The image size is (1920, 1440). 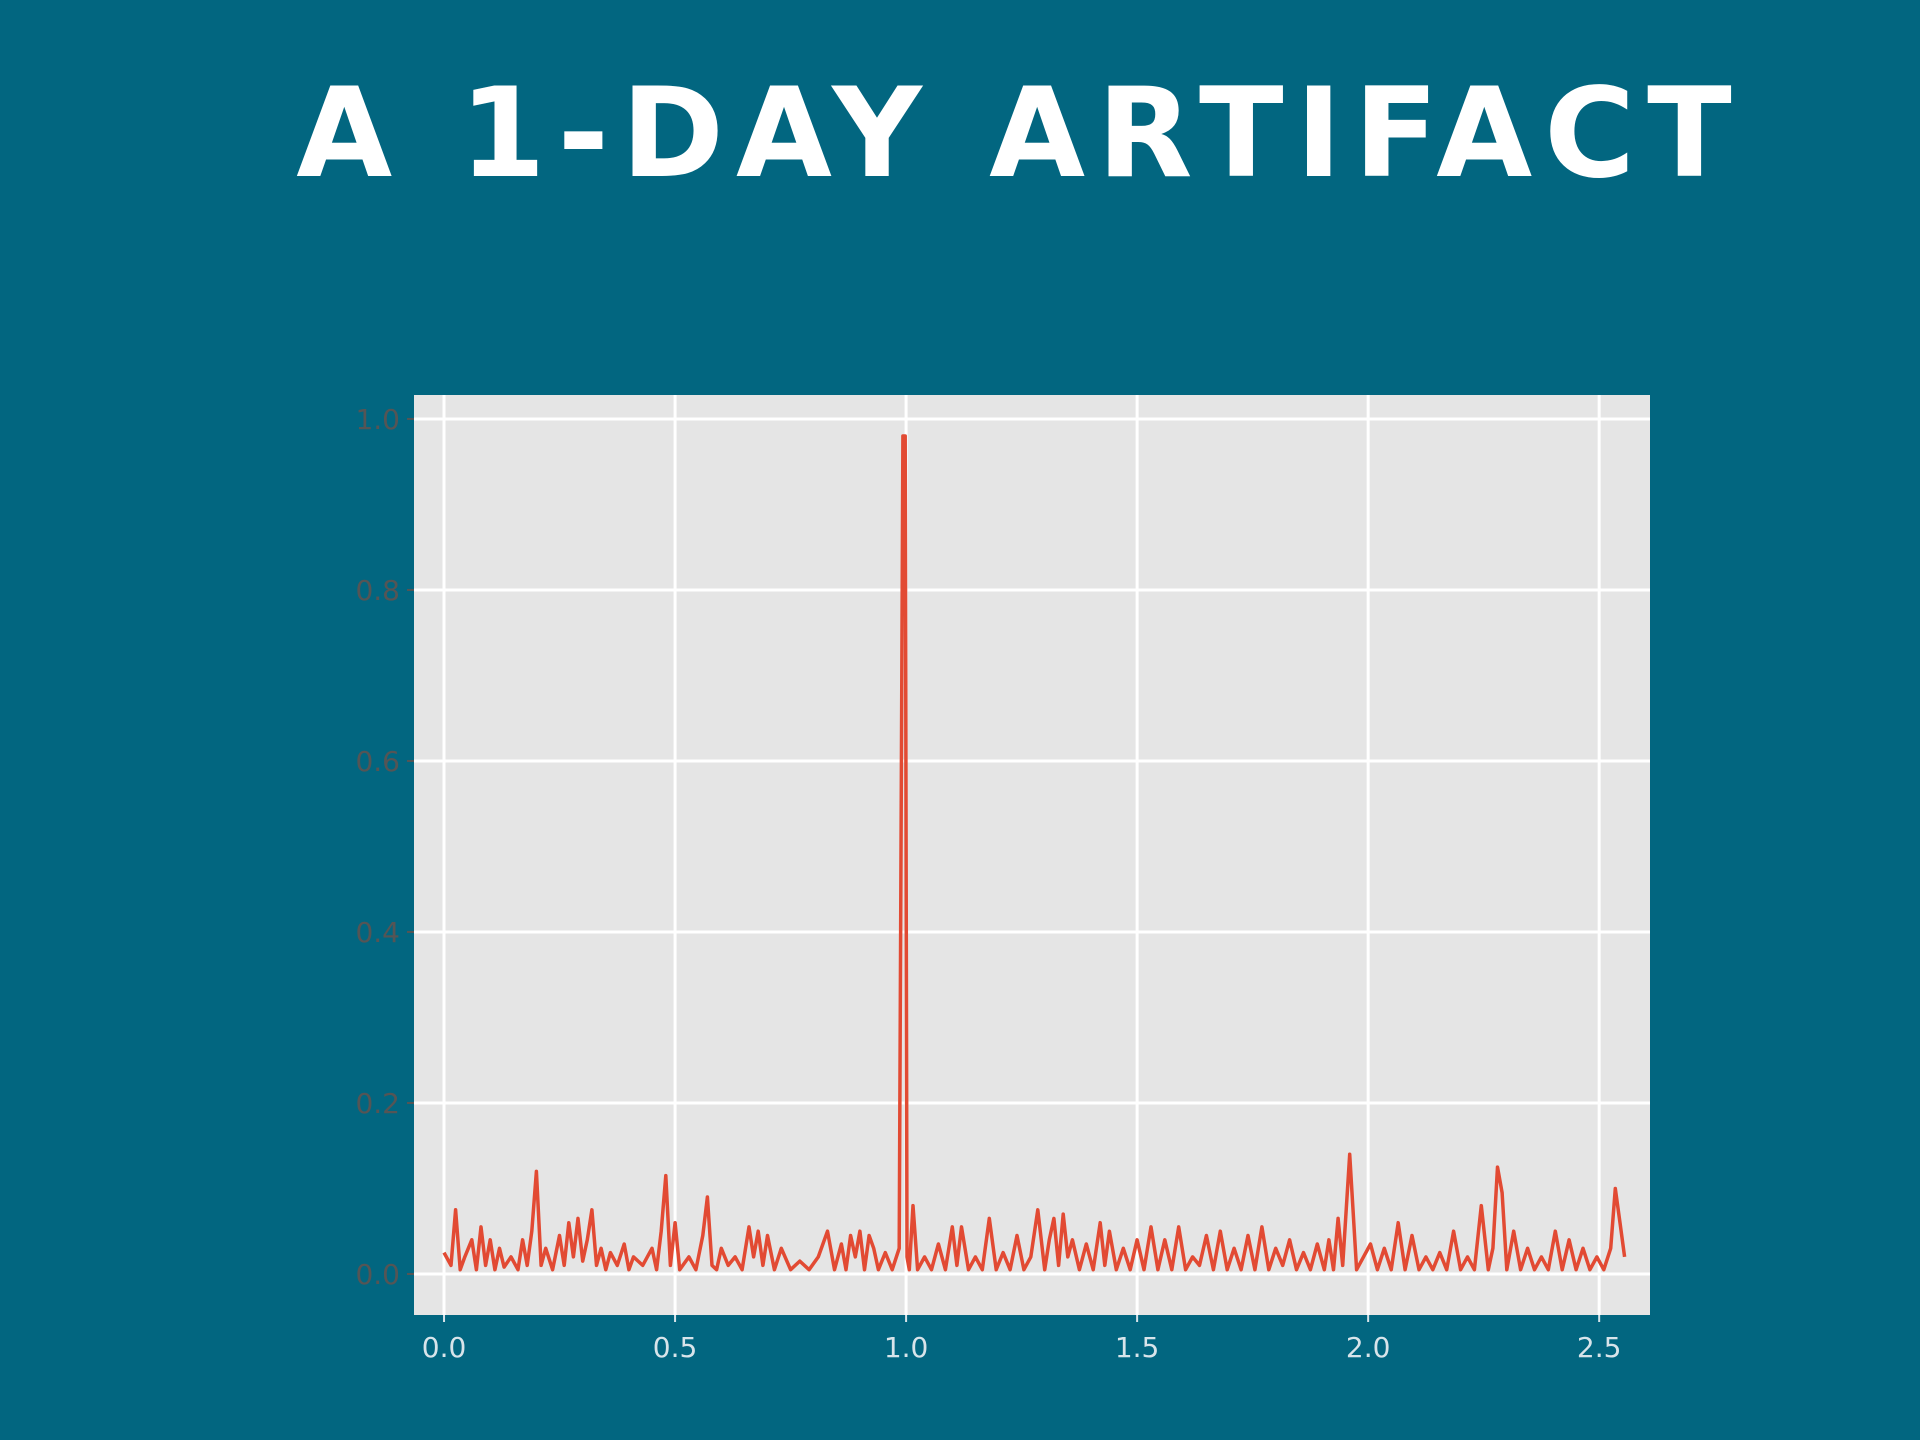 I want to click on y-tick-label: 0.6, so click(x=377, y=761).